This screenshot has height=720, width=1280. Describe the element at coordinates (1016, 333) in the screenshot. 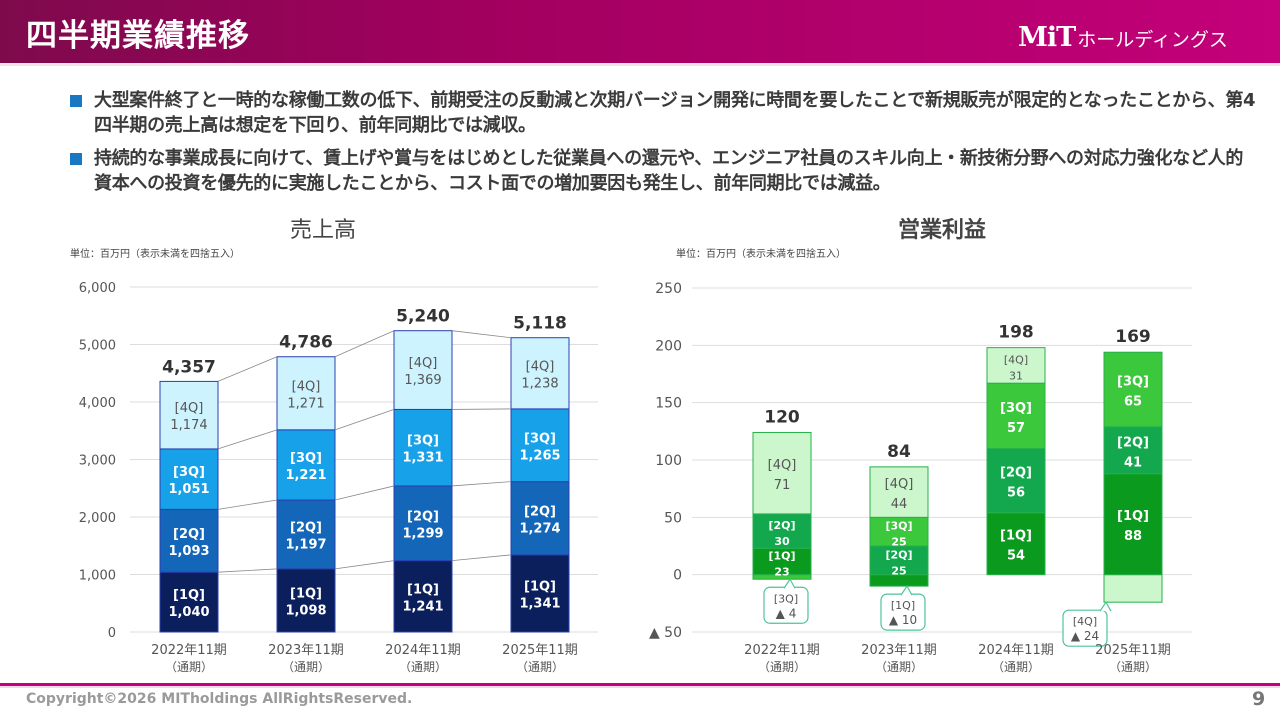

I see `total-label: 198` at that location.